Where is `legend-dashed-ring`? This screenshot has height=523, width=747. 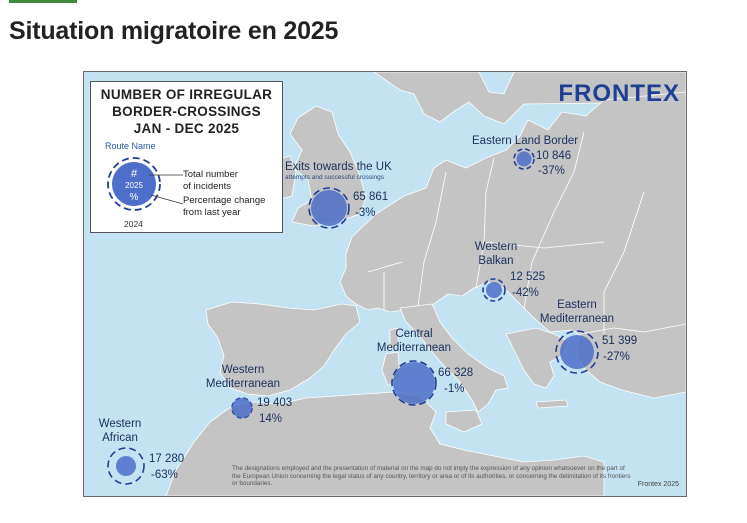
legend-dashed-ring is located at coordinates (134, 184).